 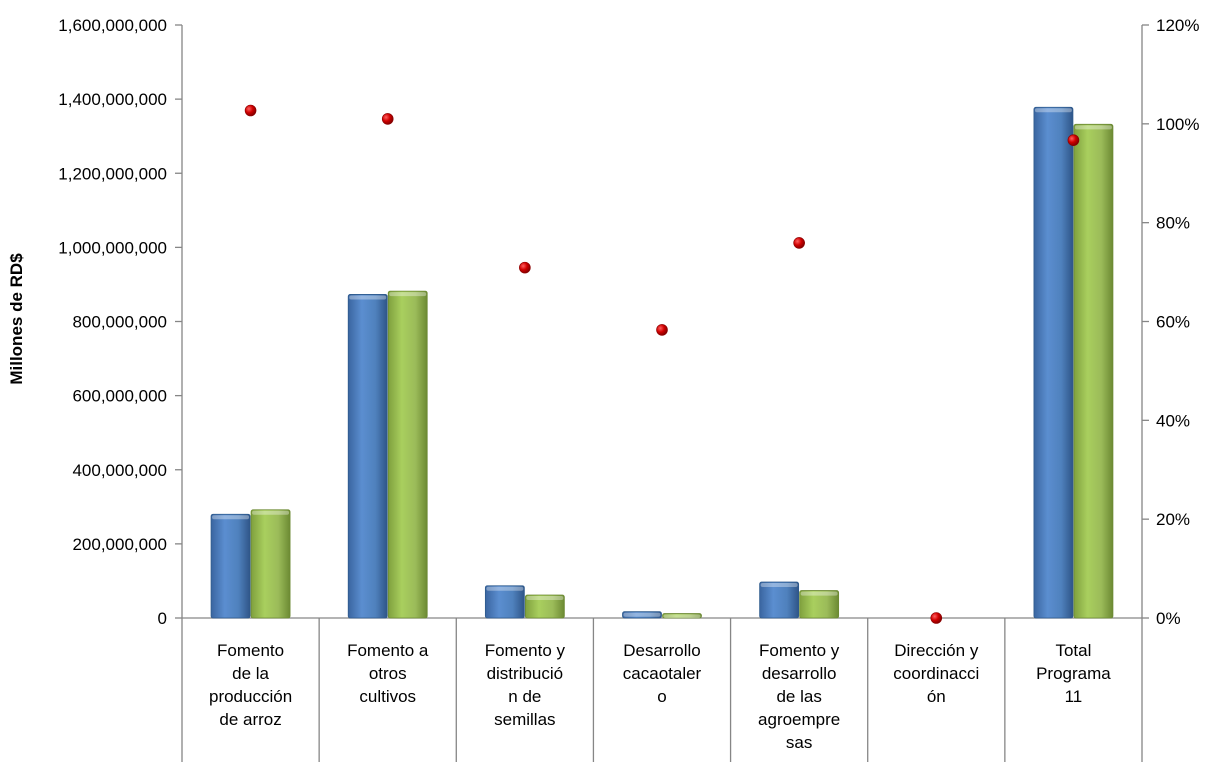 What do you see at coordinates (1177, 124) in the screenshot?
I see `y2-tick-label: 100%` at bounding box center [1177, 124].